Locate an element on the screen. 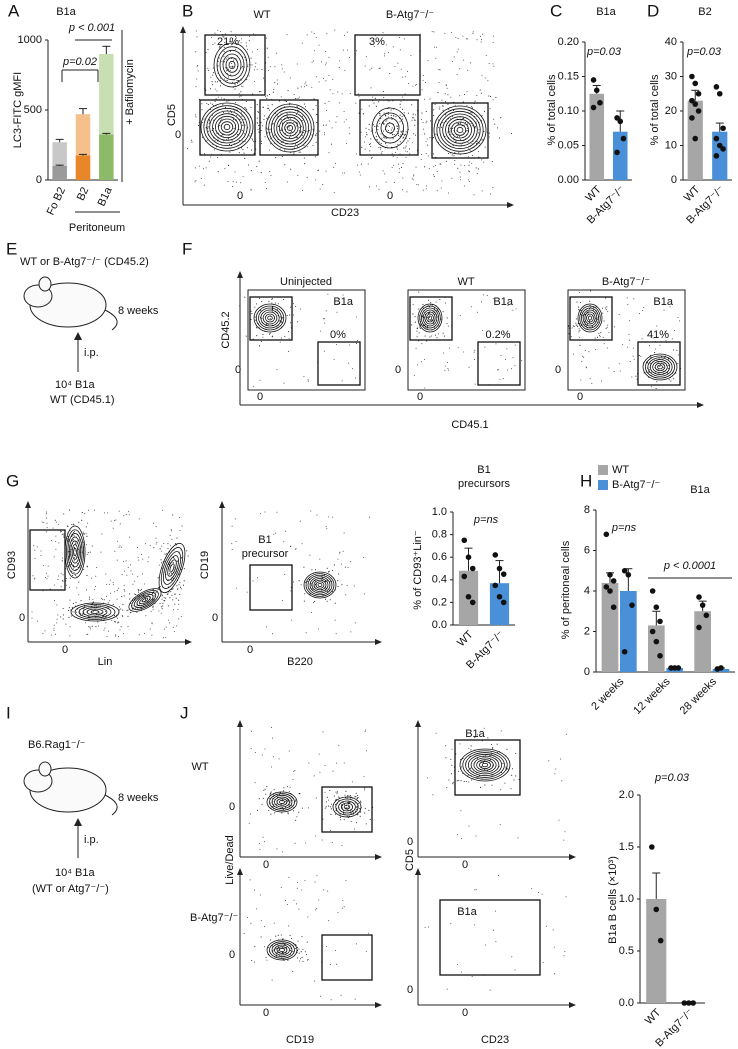 The image size is (738, 1049). schematic-text: 8 weeks is located at coordinates (138, 798).